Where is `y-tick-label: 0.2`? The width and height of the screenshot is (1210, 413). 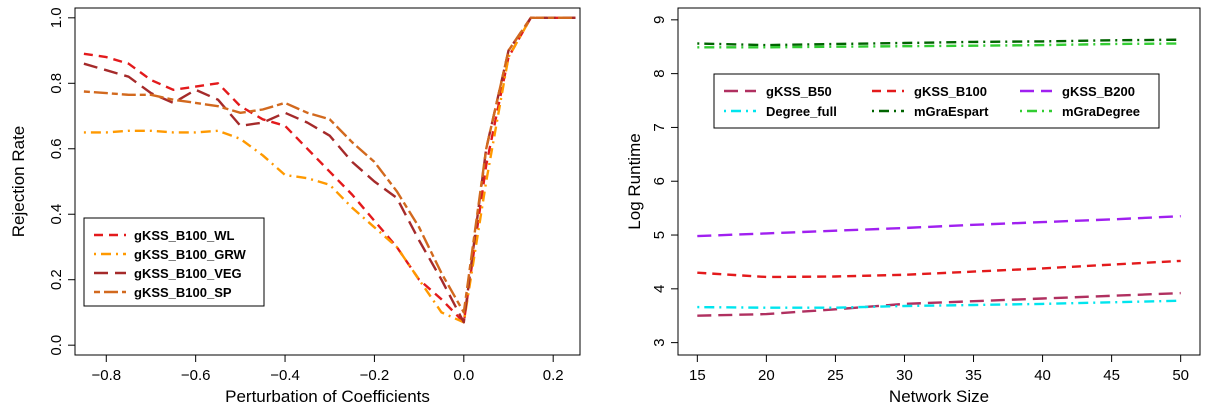
y-tick-label: 0.2 is located at coordinates (56, 279).